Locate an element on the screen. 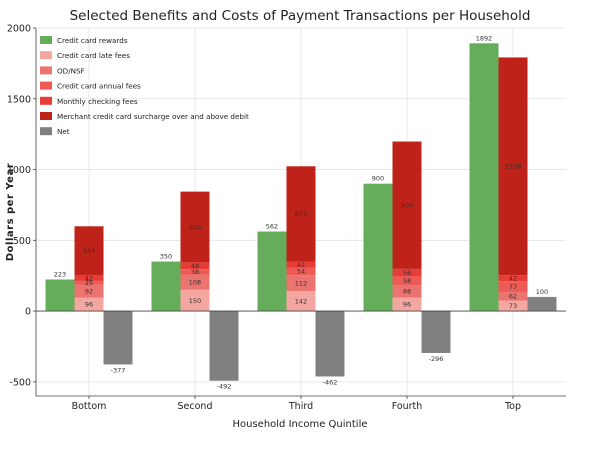  data-label: 56 is located at coordinates (407, 273).